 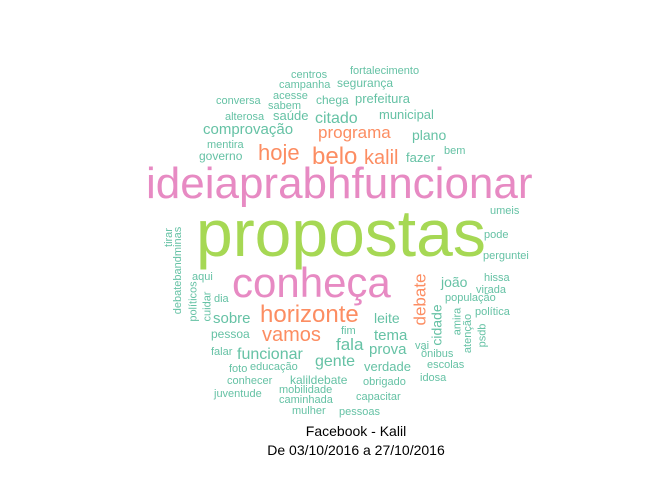 I want to click on word-foto: foto, so click(x=238, y=369).